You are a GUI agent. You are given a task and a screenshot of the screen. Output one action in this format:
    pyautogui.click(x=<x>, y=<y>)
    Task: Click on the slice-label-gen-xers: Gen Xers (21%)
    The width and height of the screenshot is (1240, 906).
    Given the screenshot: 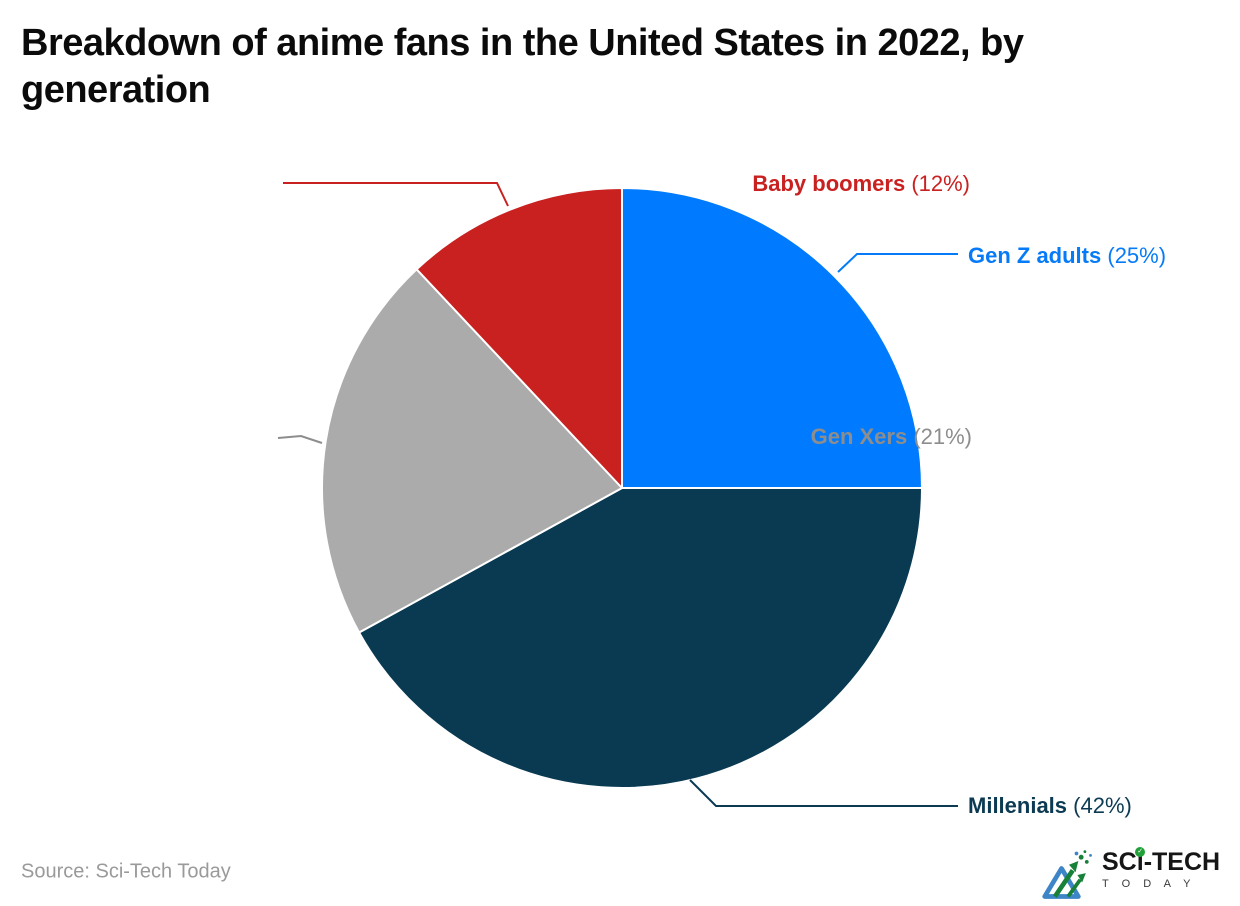 What is the action you would take?
    pyautogui.click(x=891, y=437)
    